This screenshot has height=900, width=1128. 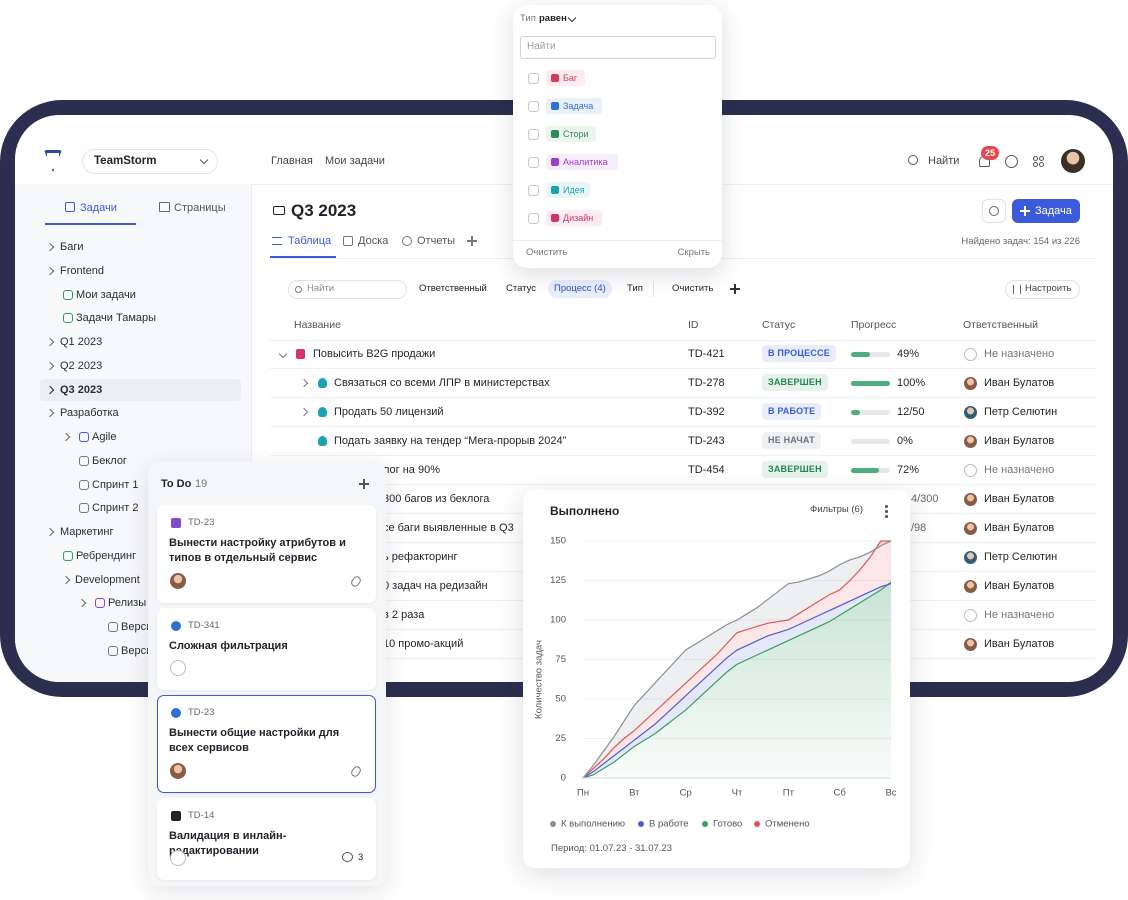 What do you see at coordinates (201, 712) in the screenshot?
I see `card-id: TD-23` at bounding box center [201, 712].